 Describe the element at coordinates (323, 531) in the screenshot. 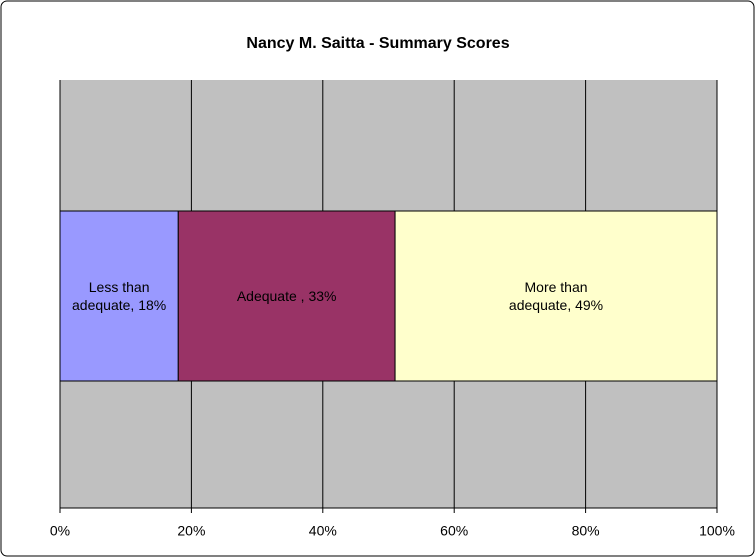

I see `x-tick-label: 40%` at that location.